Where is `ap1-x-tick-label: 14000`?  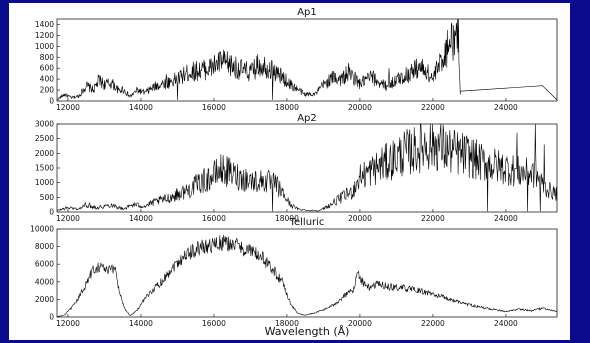
ap1-x-tick-label: 14000 is located at coordinates (141, 107).